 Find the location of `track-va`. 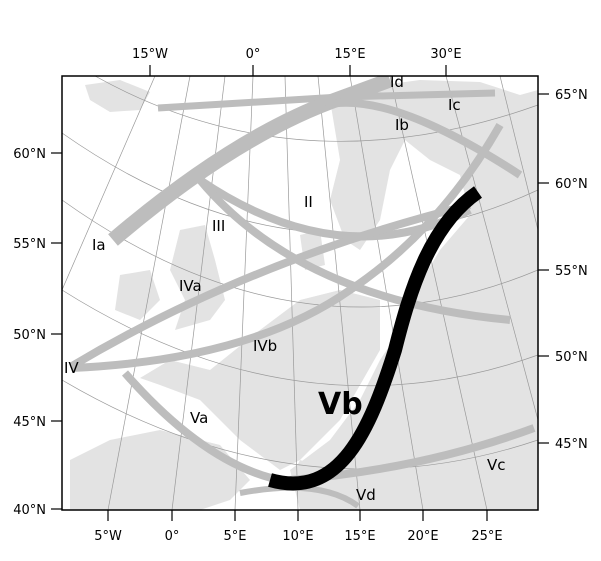

track-va is located at coordinates (206, 428).